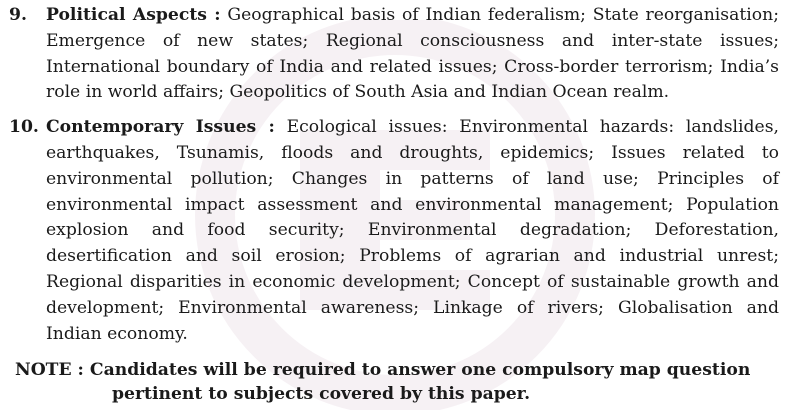 Image resolution: width=789 pixels, height=410 pixels. I want to click on item-heading: Contemporary Issues :, so click(160, 127).